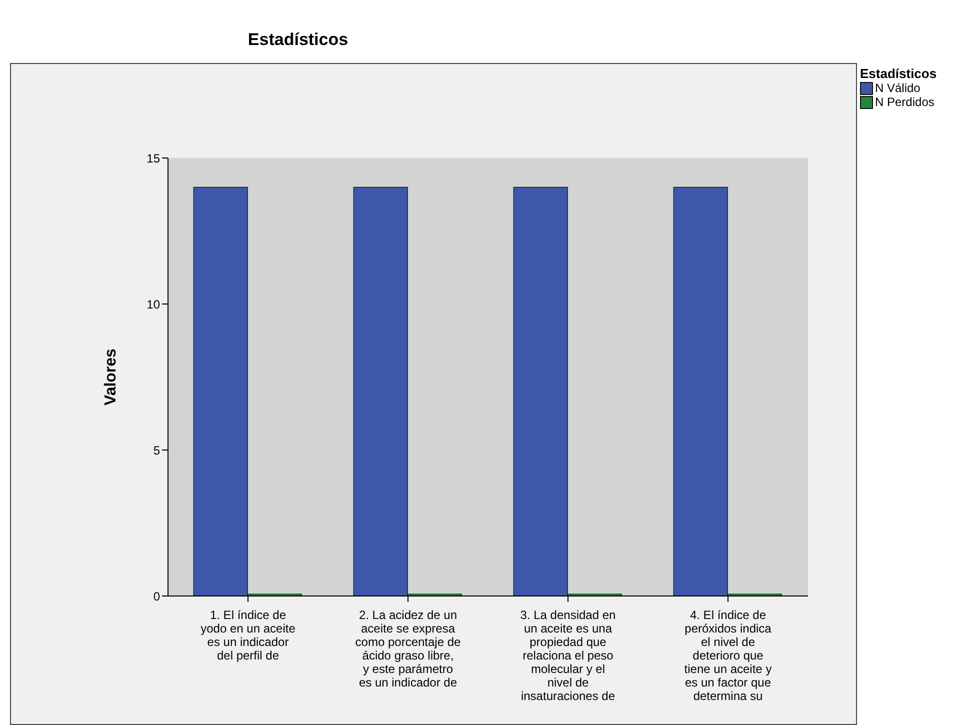 This screenshot has height=725, width=976. Describe the element at coordinates (248, 635) in the screenshot. I see `x-tick-label: 1. El índice de yodo en un aceite es un indicador del perfil de` at that location.